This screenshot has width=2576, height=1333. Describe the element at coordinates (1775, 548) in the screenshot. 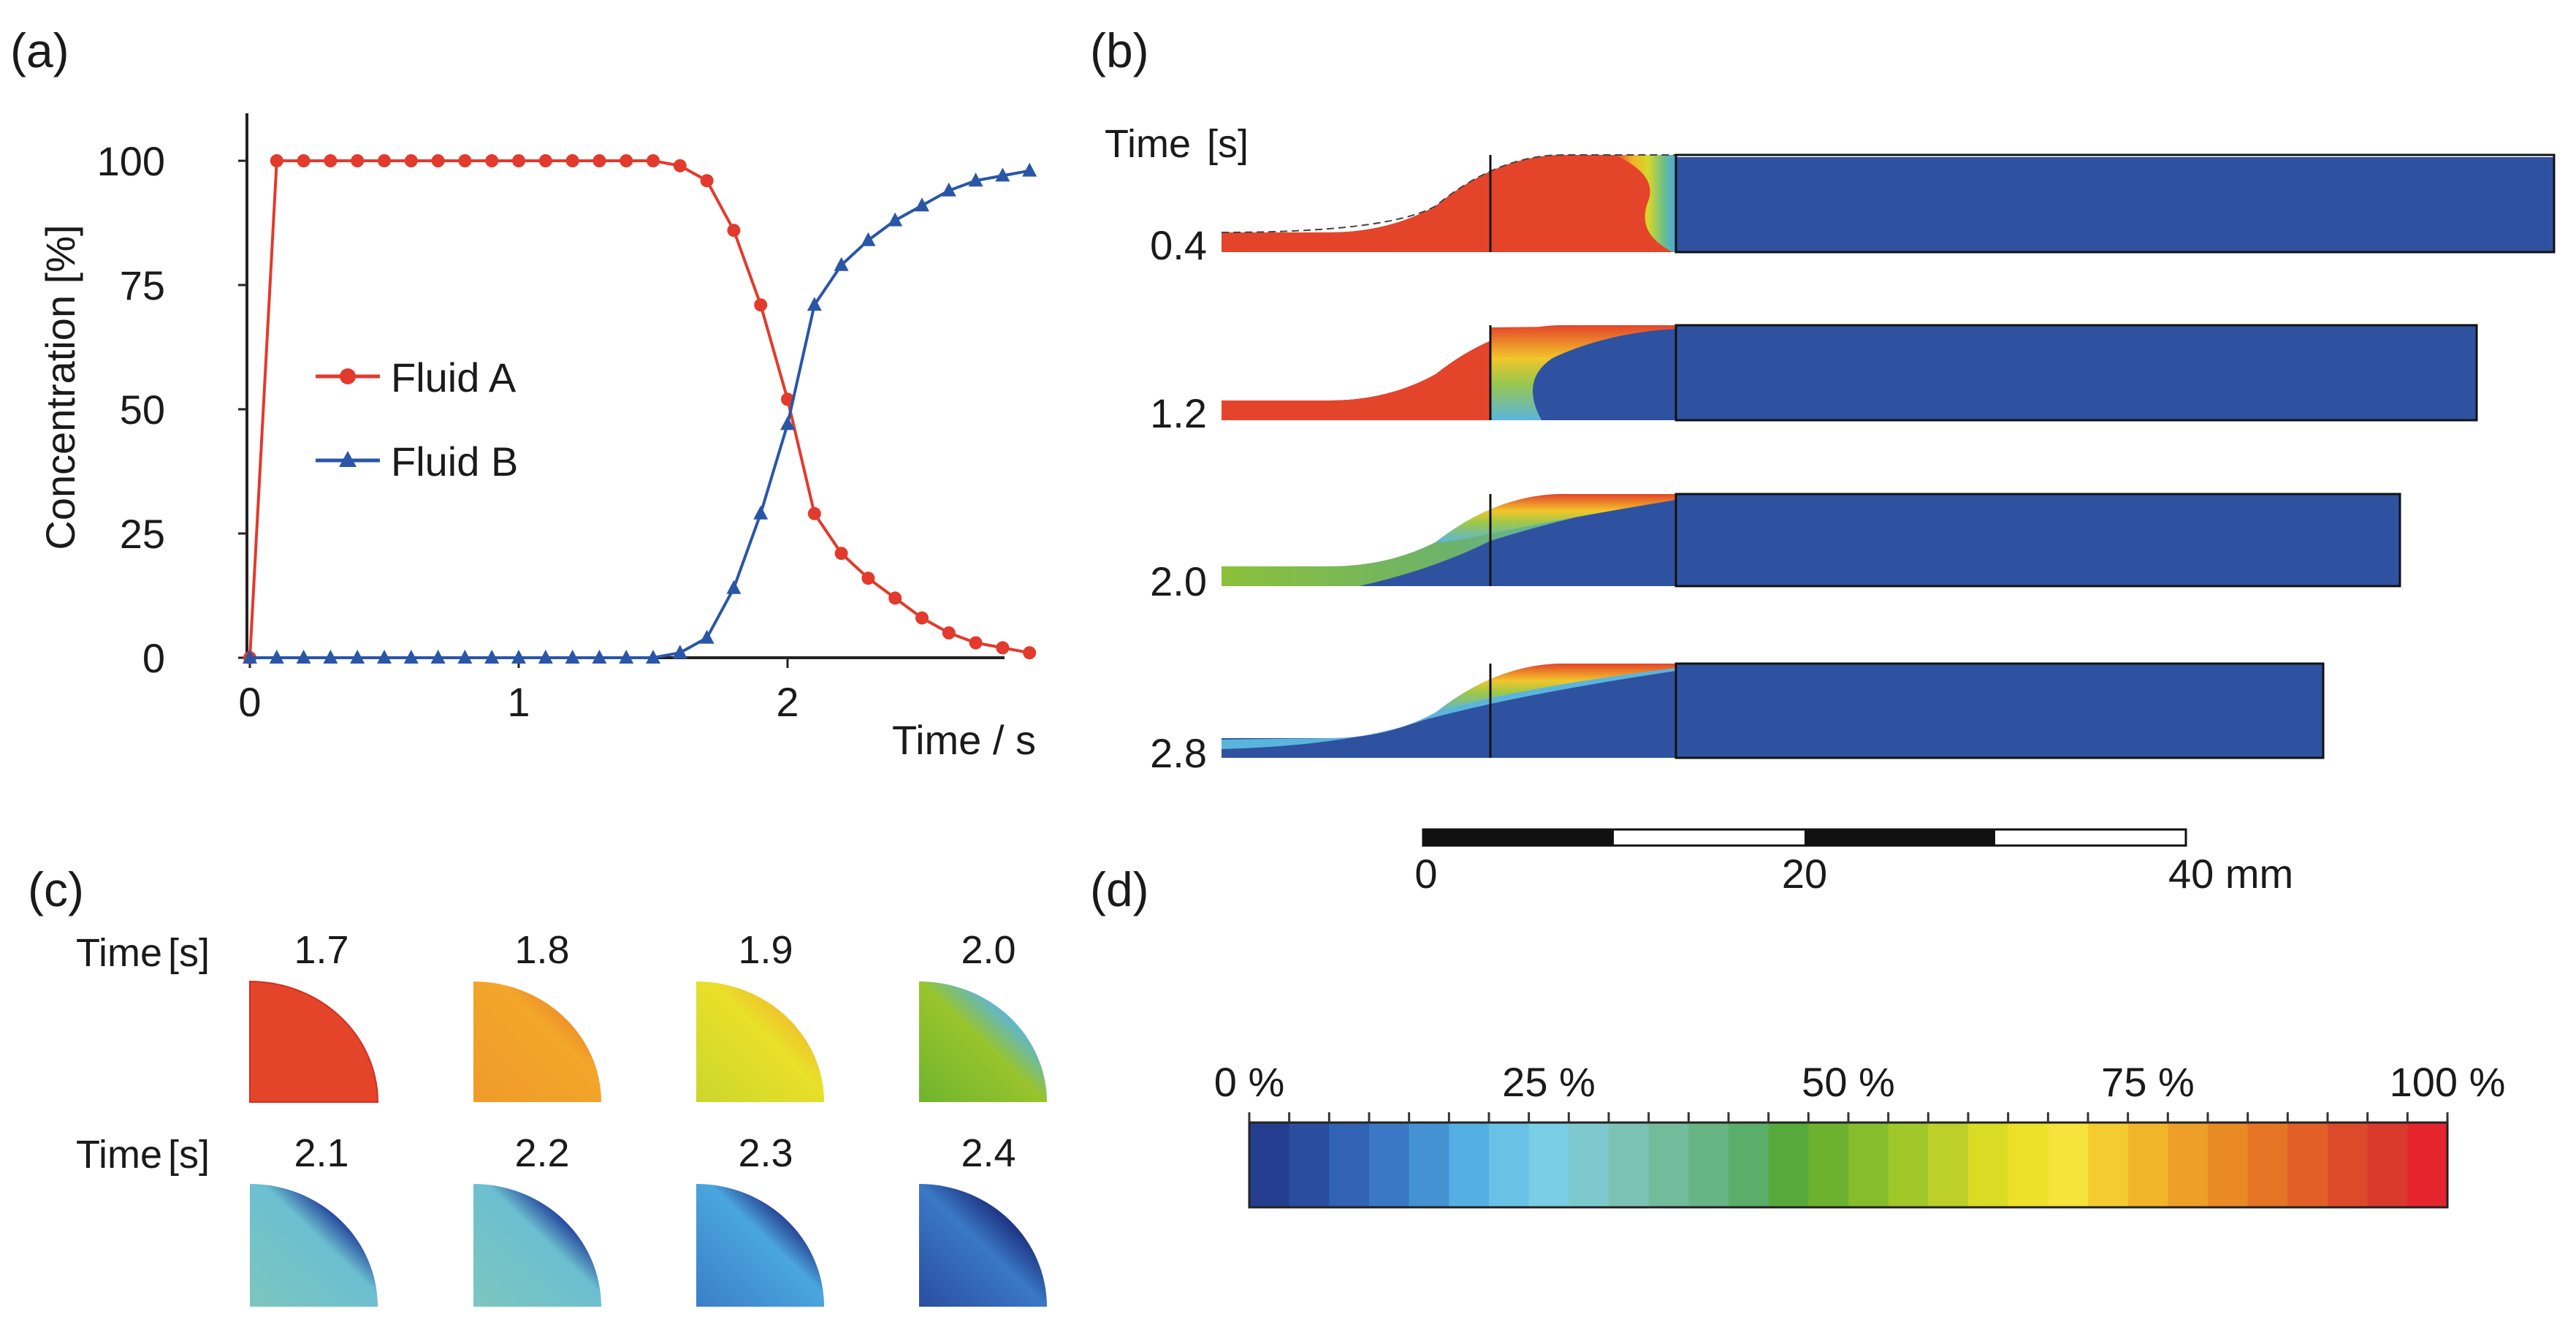

I see `flow-snapshot-2-0: 2.0` at that location.